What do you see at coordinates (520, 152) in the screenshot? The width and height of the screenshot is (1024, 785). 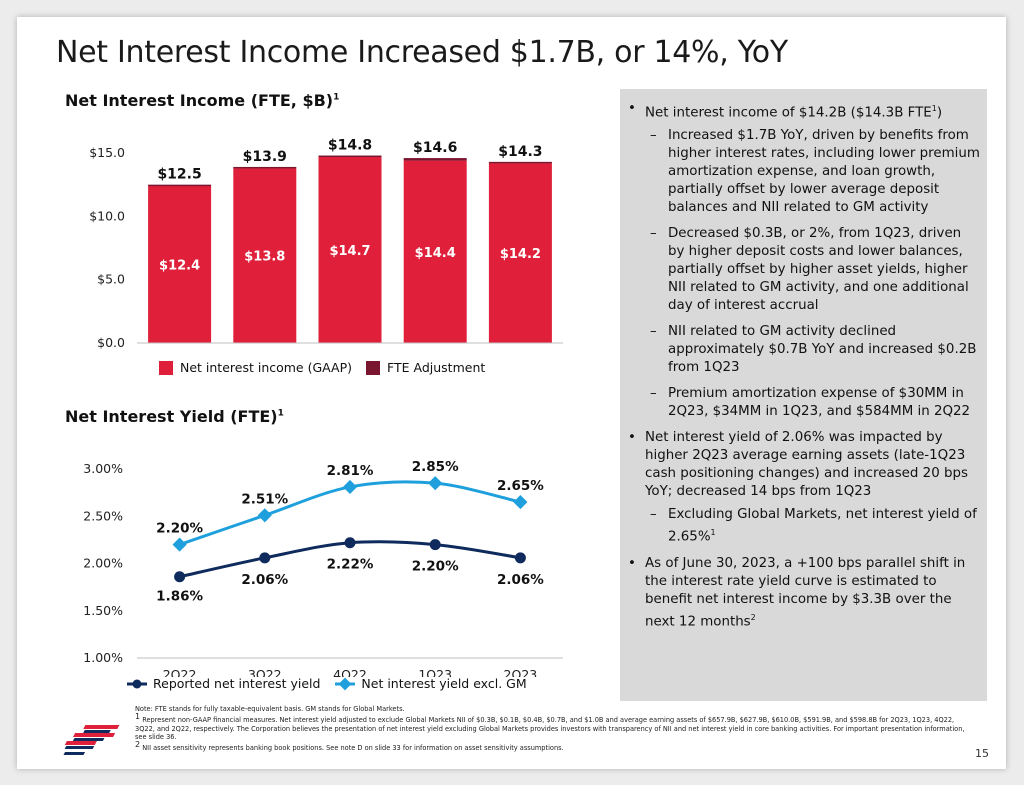 I see `bar-total-label: $14.3` at bounding box center [520, 152].